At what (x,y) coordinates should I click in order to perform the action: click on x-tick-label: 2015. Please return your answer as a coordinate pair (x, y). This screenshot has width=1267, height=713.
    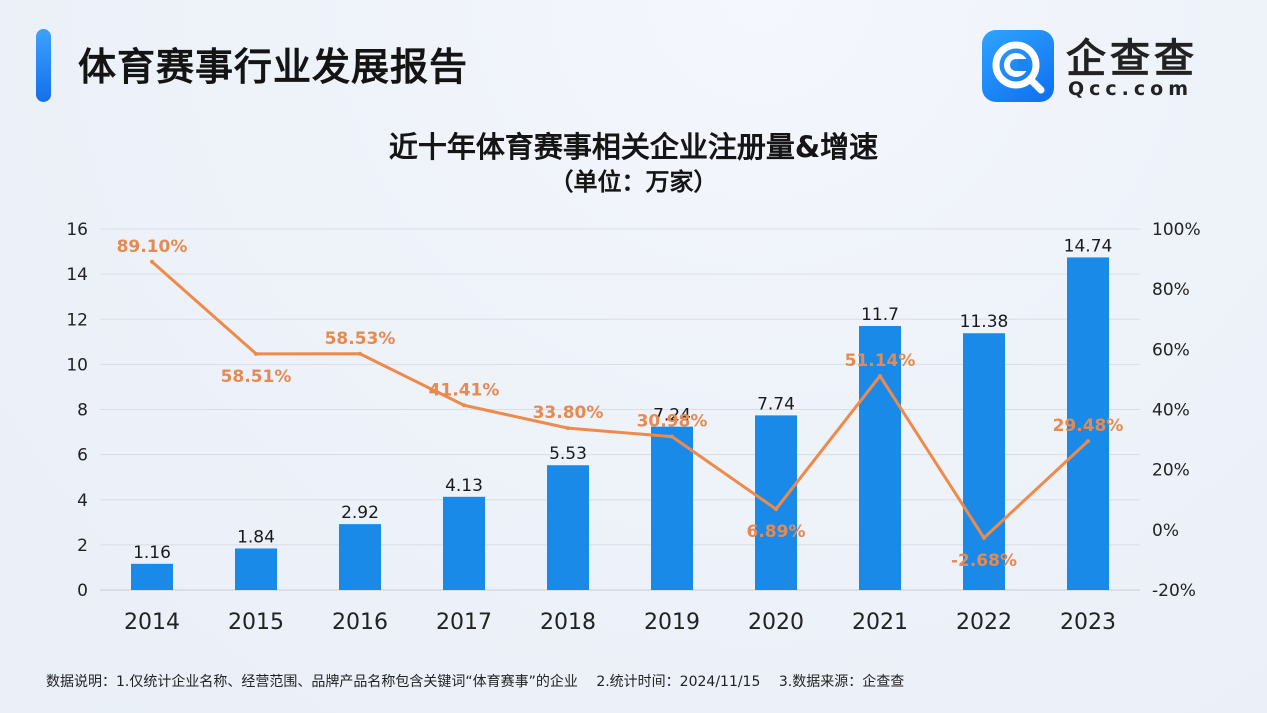
    Looking at the image, I should click on (256, 622).